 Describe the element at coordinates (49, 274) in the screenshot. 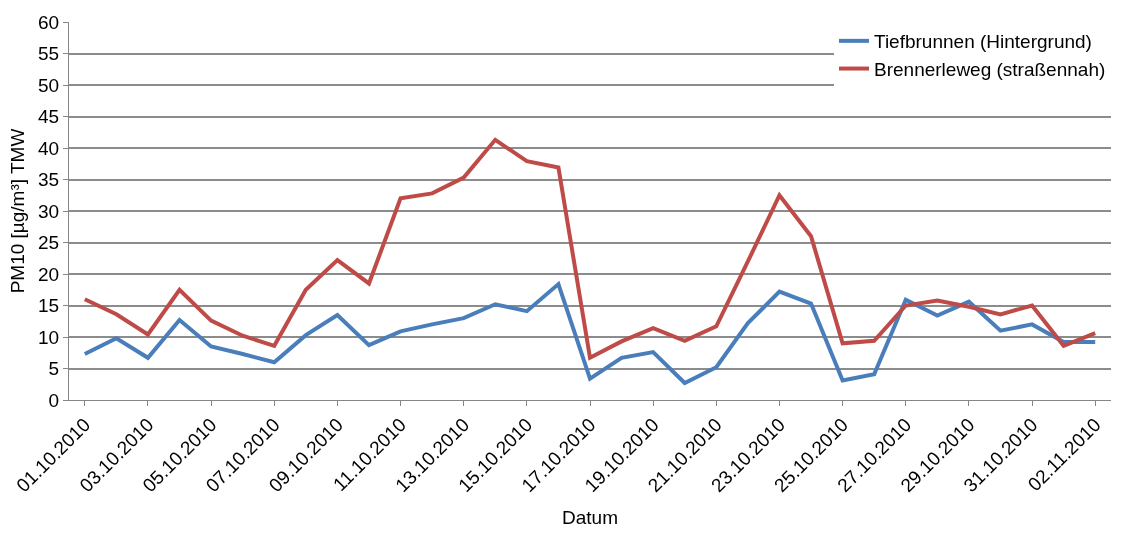

I see `y-tick-label: 20` at that location.